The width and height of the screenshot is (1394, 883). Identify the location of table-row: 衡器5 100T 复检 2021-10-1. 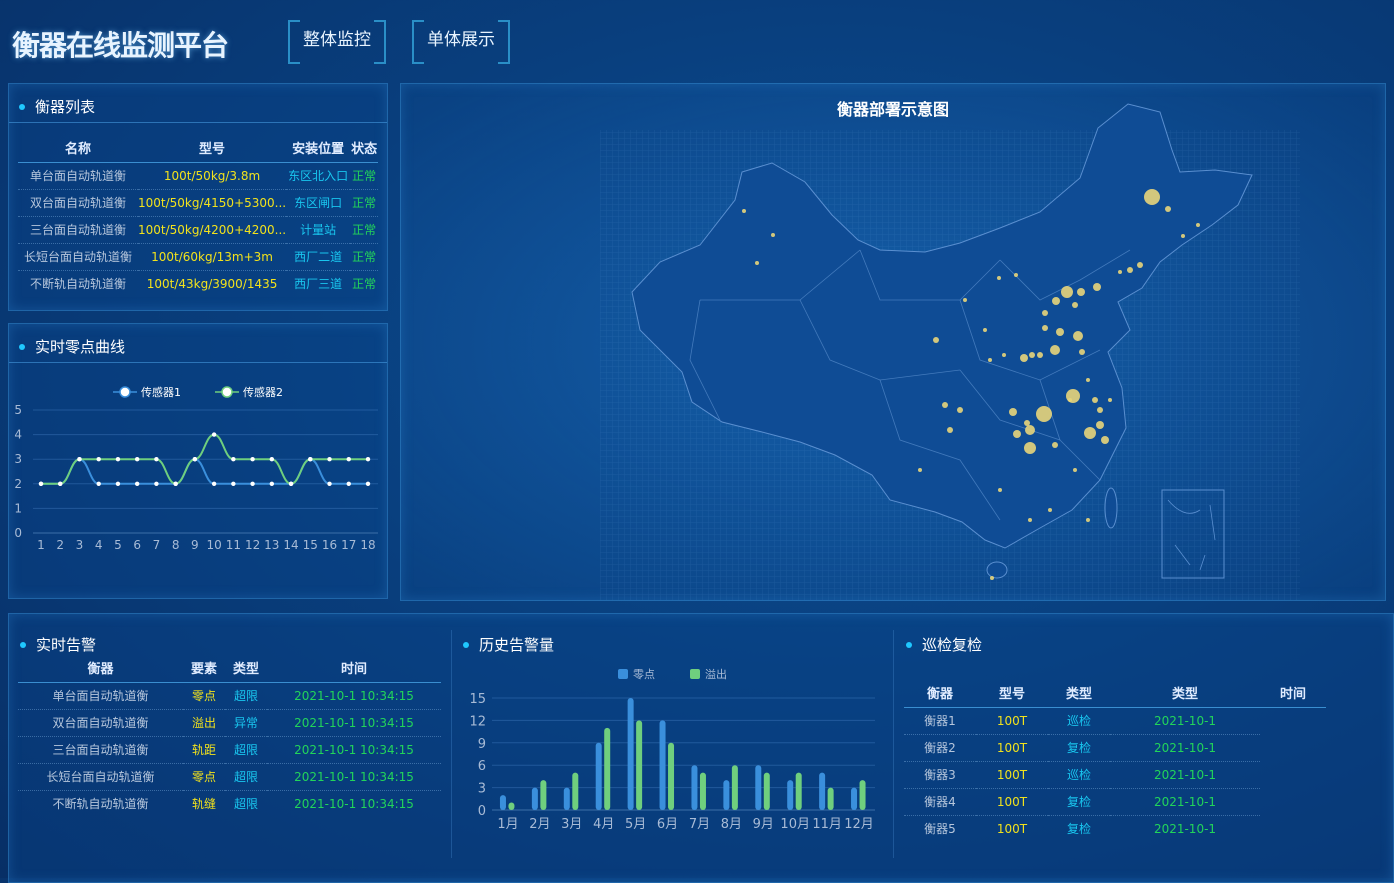
(1115, 828).